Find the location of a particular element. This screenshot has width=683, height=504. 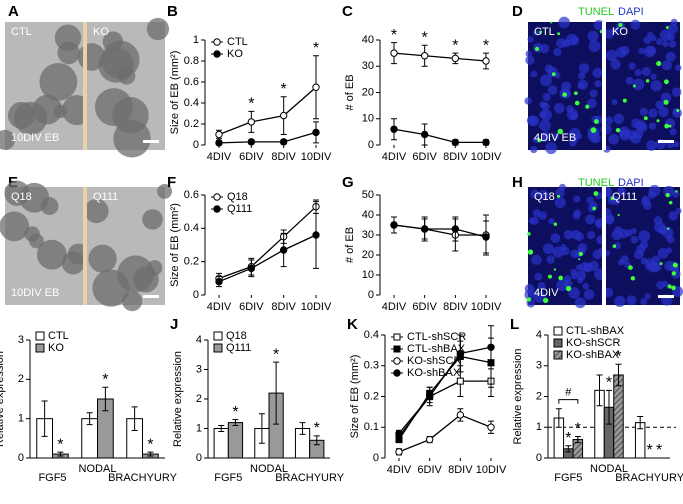

legend-label: KO is located at coordinates (235, 54).